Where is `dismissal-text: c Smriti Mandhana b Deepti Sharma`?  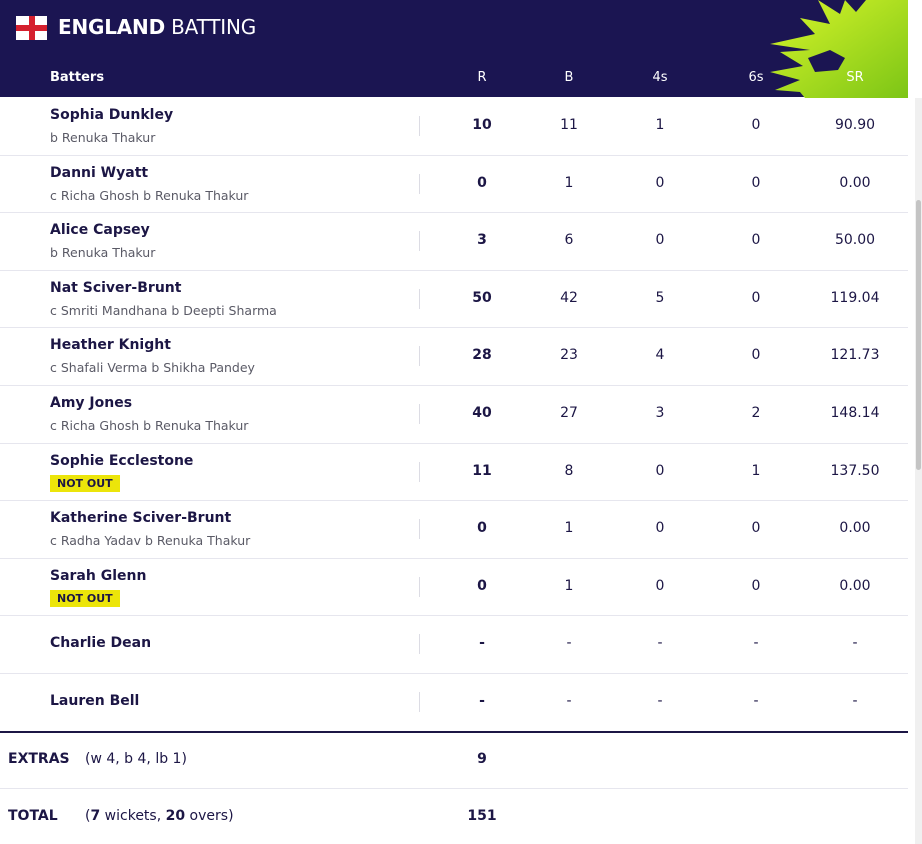 dismissal-text: c Smriti Mandhana b Deepti Sharma is located at coordinates (163, 310).